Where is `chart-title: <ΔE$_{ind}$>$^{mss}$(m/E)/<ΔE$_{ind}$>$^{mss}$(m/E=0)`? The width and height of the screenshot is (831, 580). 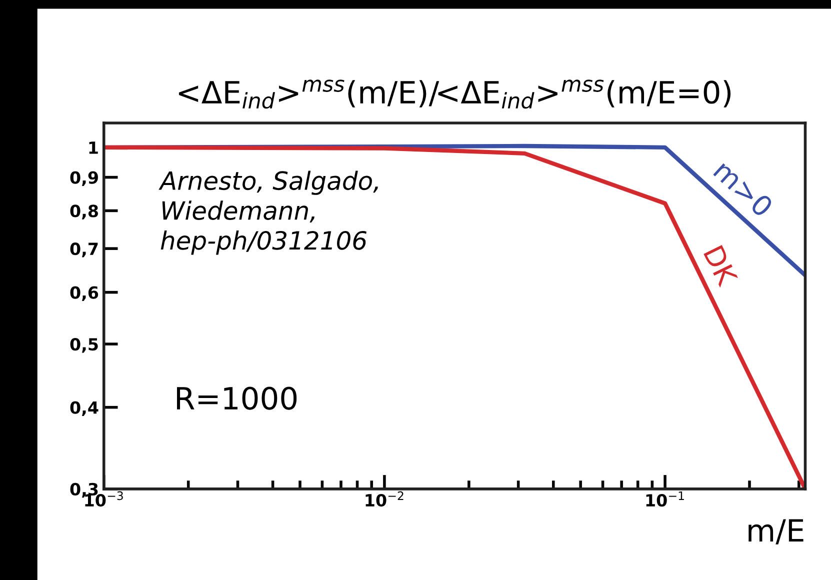
chart-title: <ΔE$_{ind}$>$^{mss}$(m/E)/<ΔE$_{ind}$>$^{mss}$(m/E=0) is located at coordinates (454, 94).